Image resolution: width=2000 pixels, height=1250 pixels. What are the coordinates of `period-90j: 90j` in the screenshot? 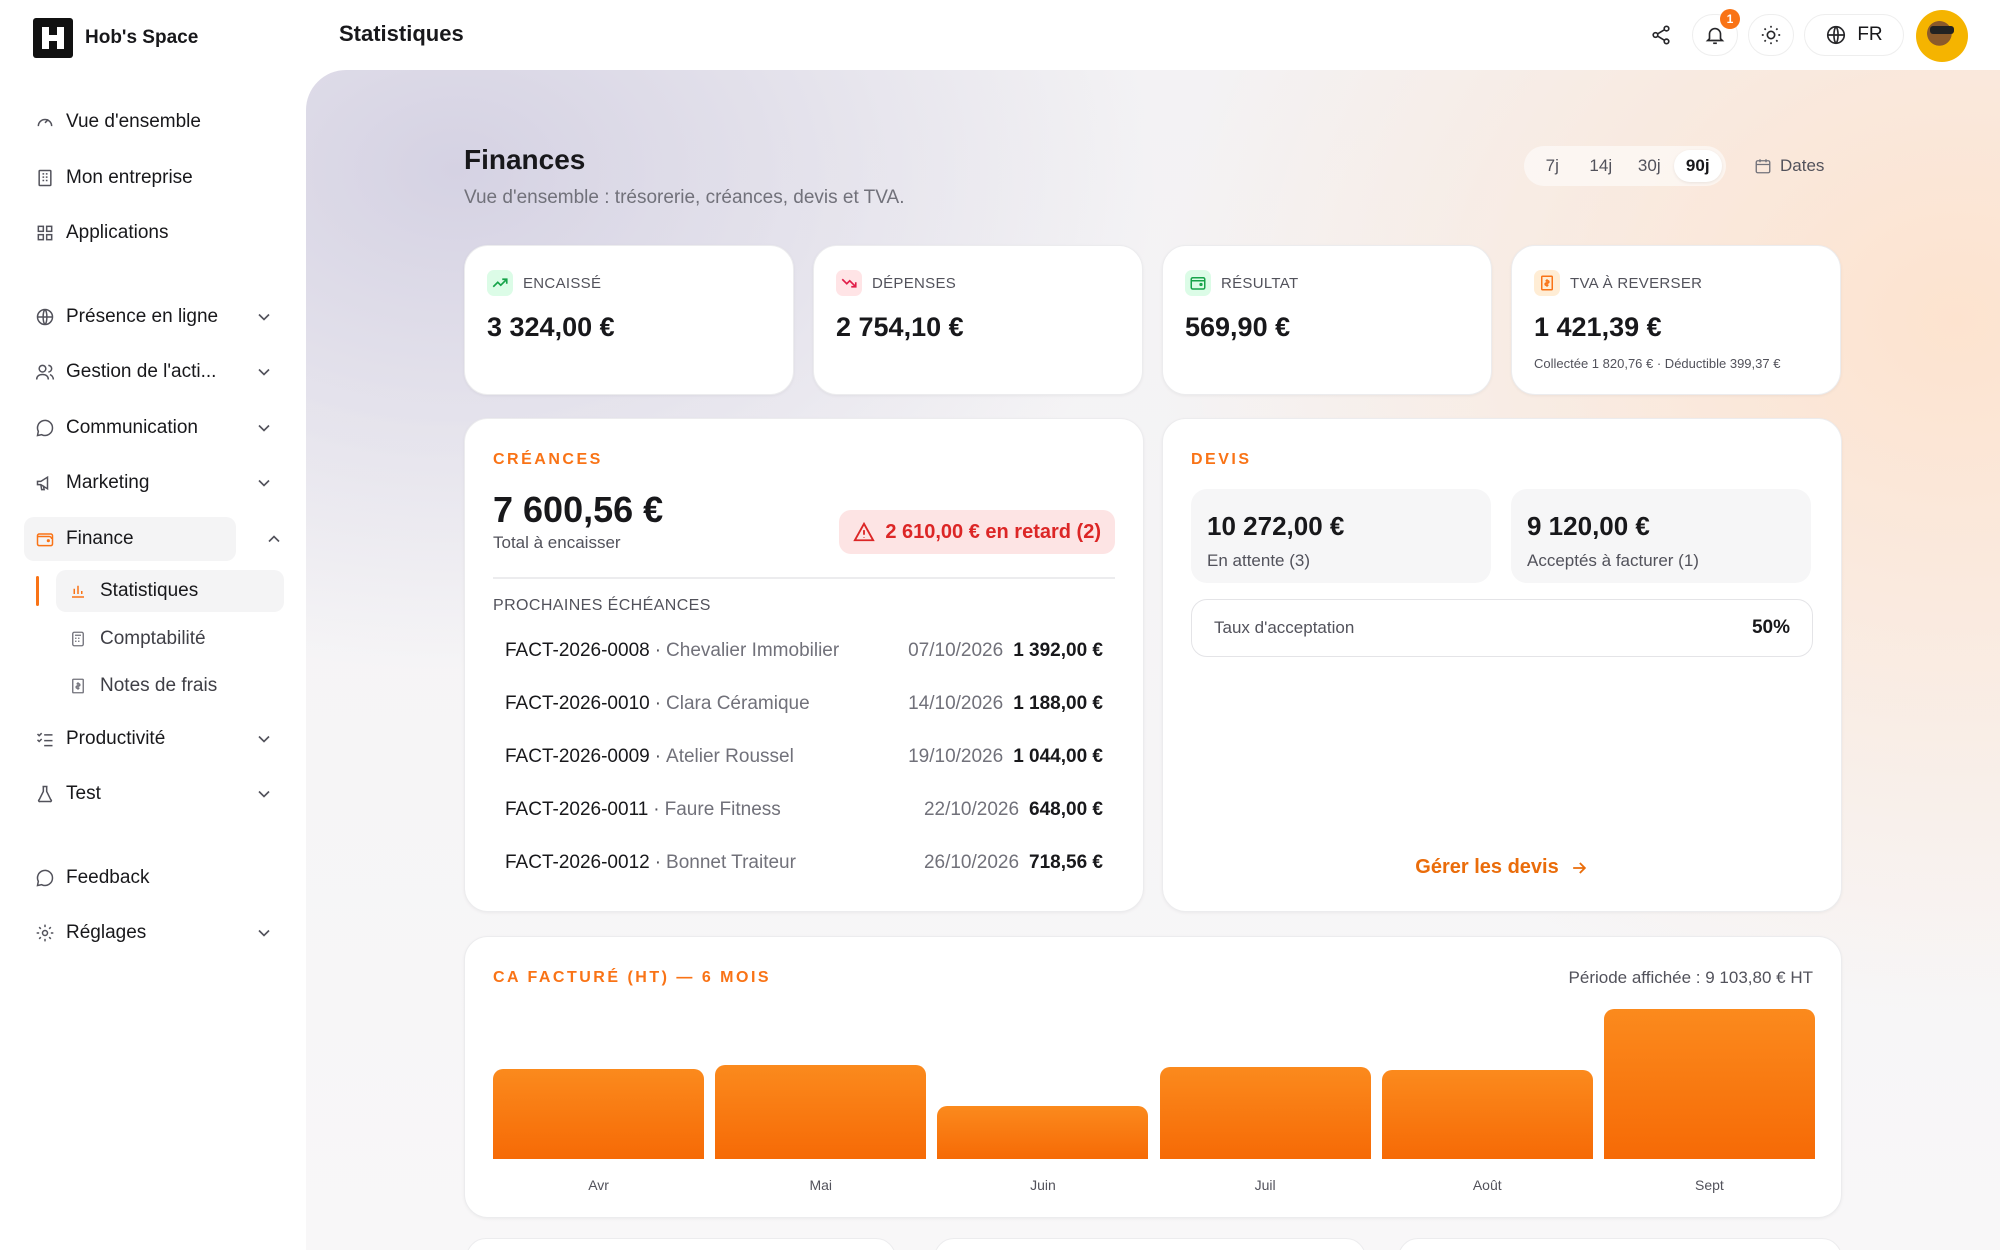 It's located at (1697, 166).